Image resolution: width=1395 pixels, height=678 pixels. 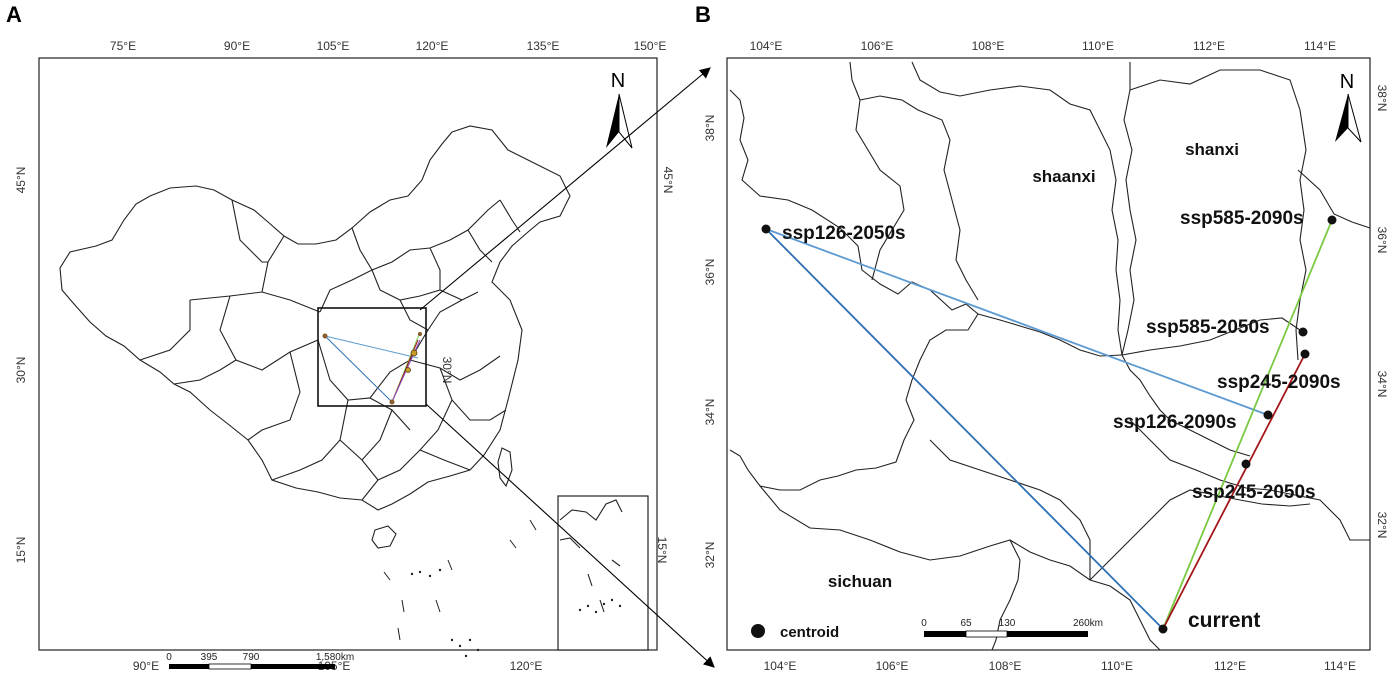 I want to click on inset-islands, so click(x=600, y=606).